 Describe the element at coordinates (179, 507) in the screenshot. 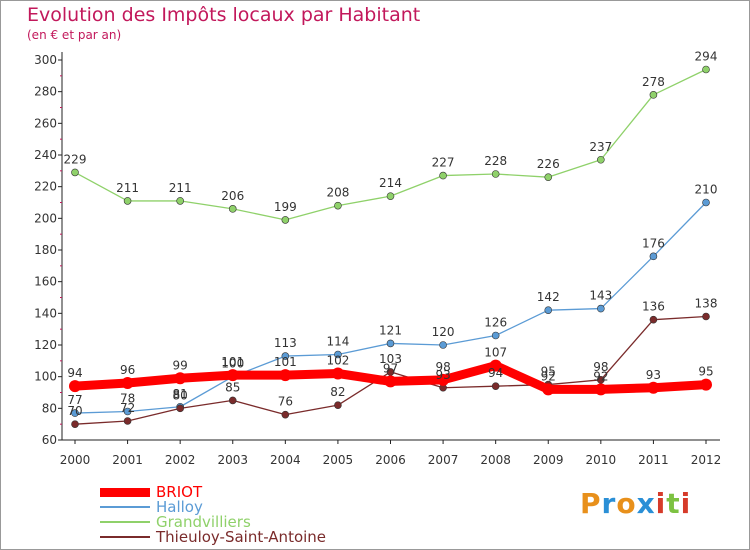

I see `legend-label-halloy: Halloy` at that location.